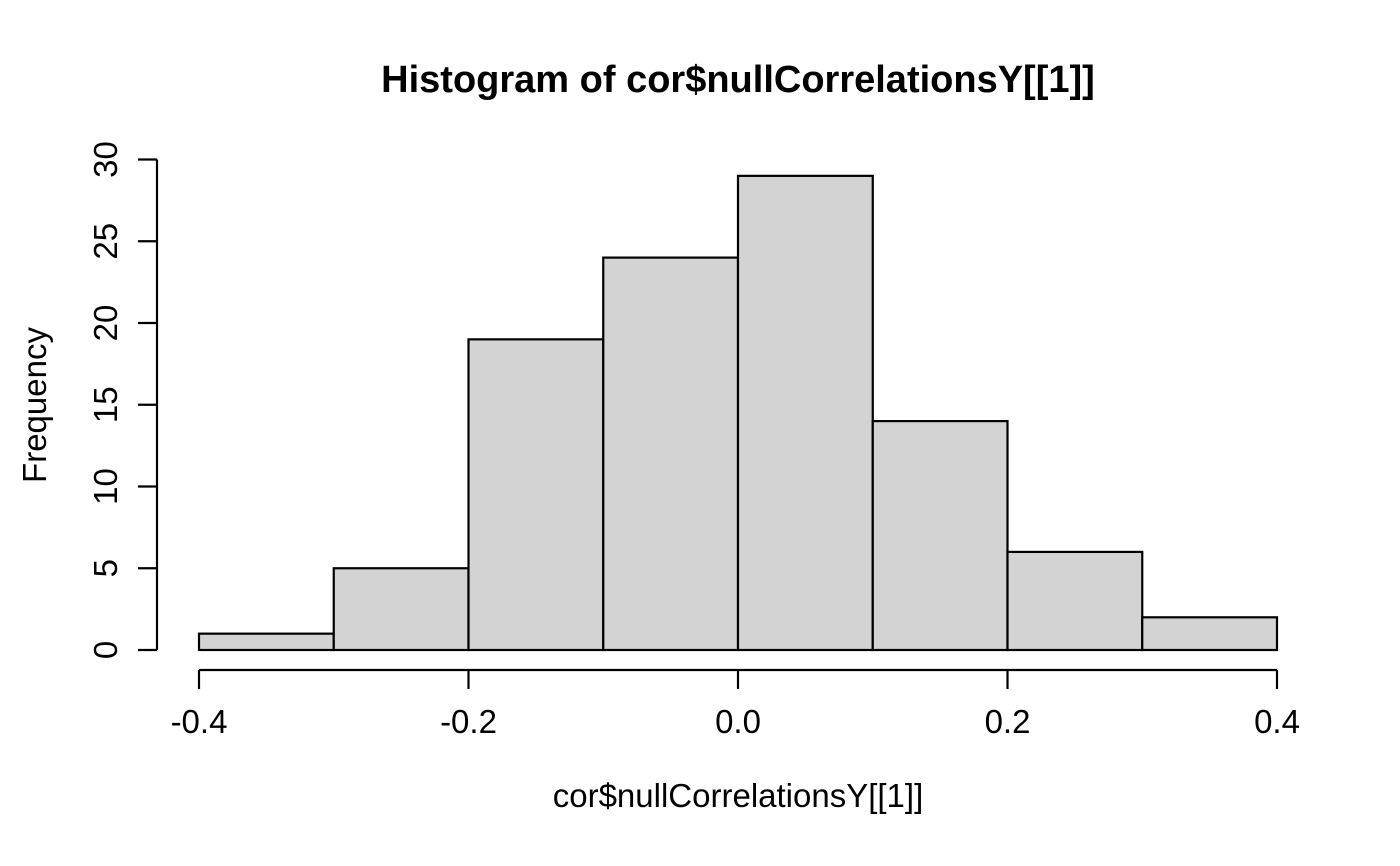  What do you see at coordinates (1008, 721) in the screenshot?
I see `x-tick-label: 0.2` at bounding box center [1008, 721].